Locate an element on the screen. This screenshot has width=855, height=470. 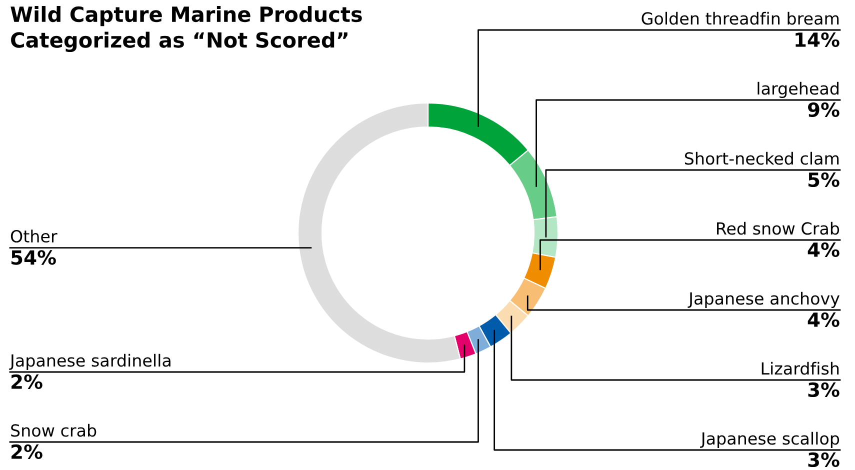
slice-label: Lizardfish is located at coordinates (800, 368).